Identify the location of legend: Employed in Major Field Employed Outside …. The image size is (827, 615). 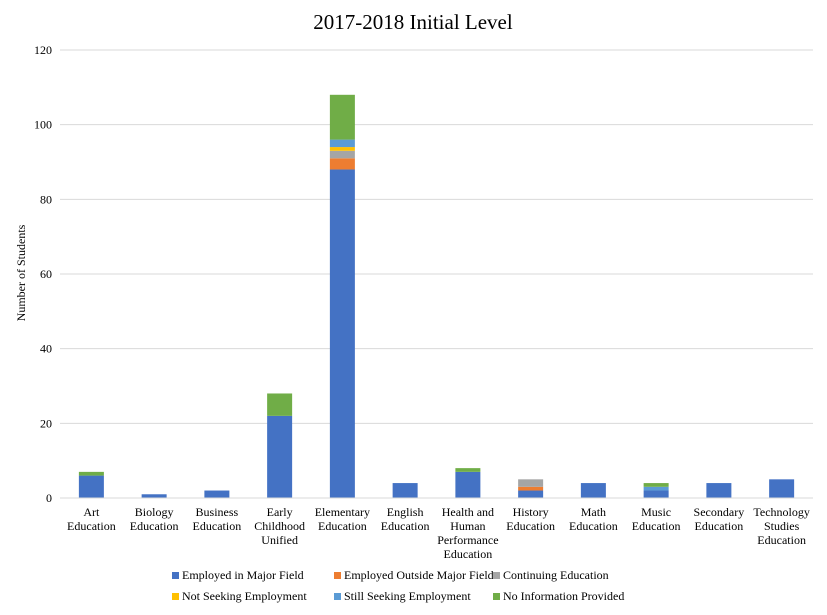
(398, 585).